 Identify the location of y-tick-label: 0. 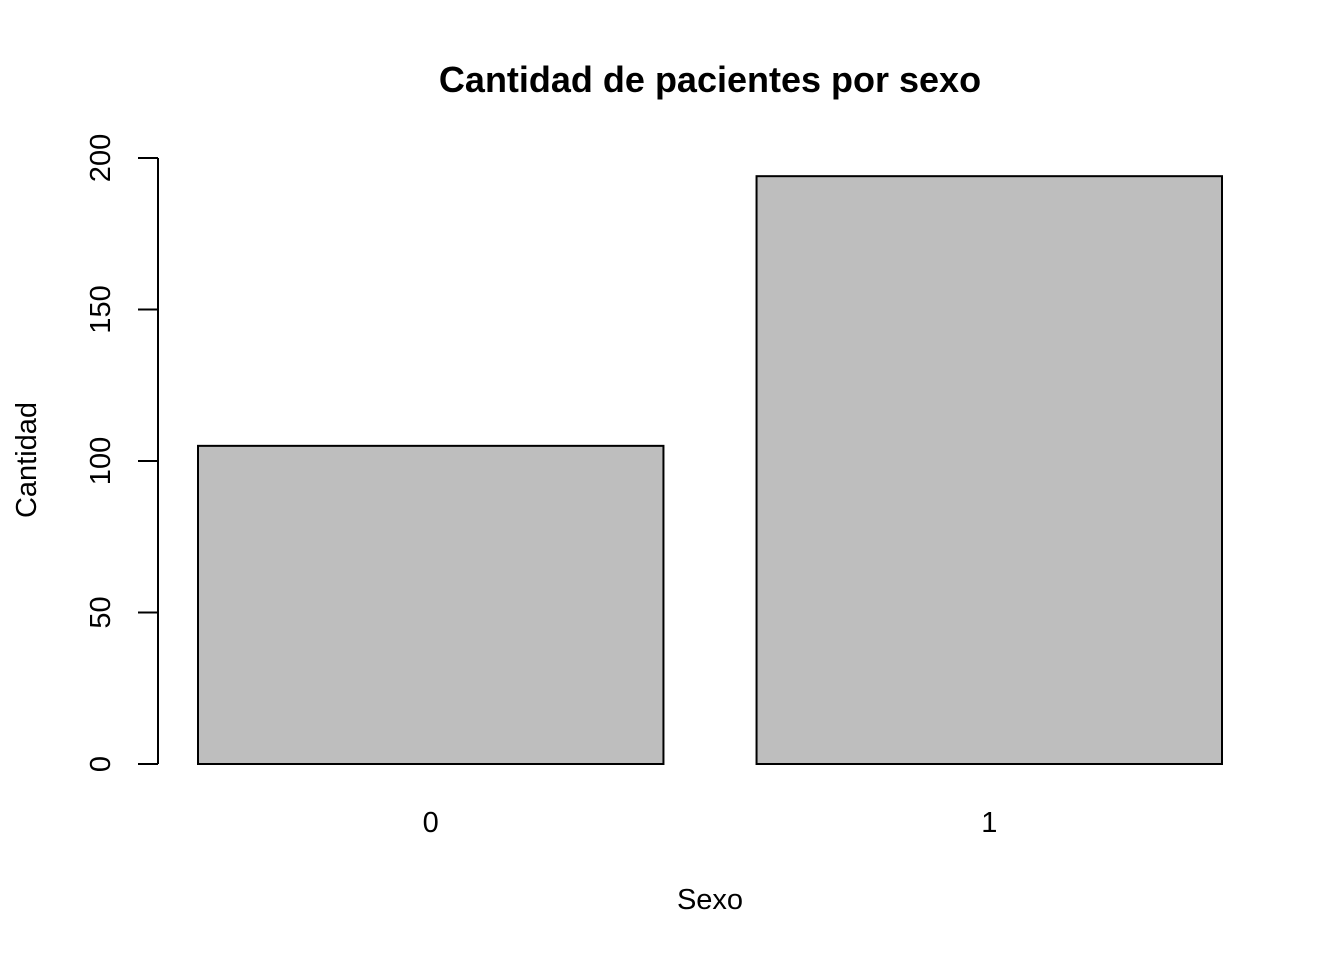
(101, 764).